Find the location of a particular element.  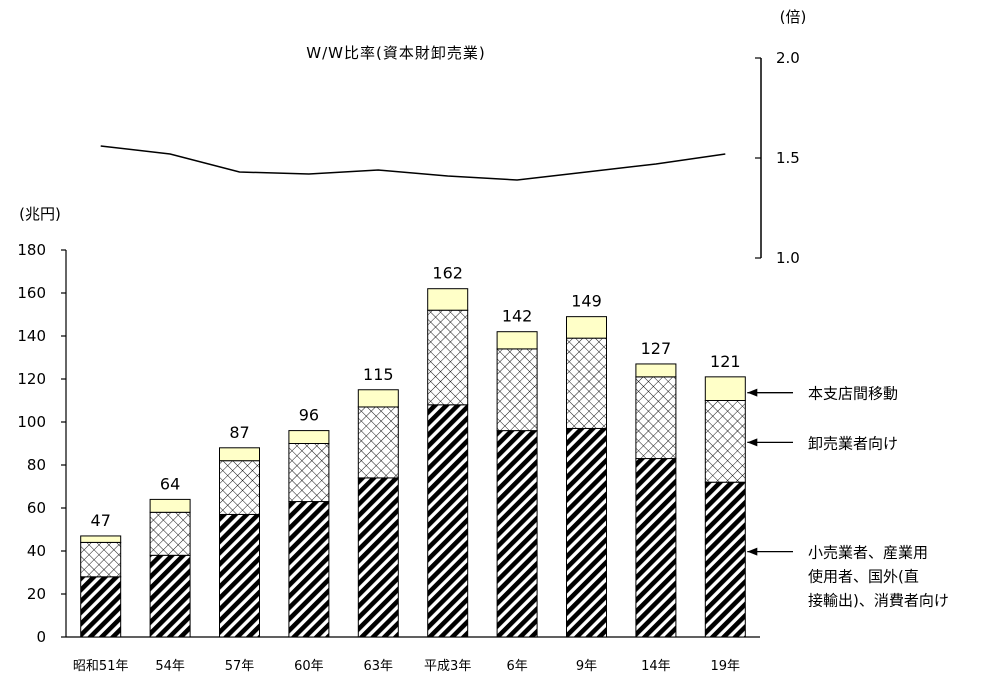

bar-total-label: 142 is located at coordinates (517, 316).